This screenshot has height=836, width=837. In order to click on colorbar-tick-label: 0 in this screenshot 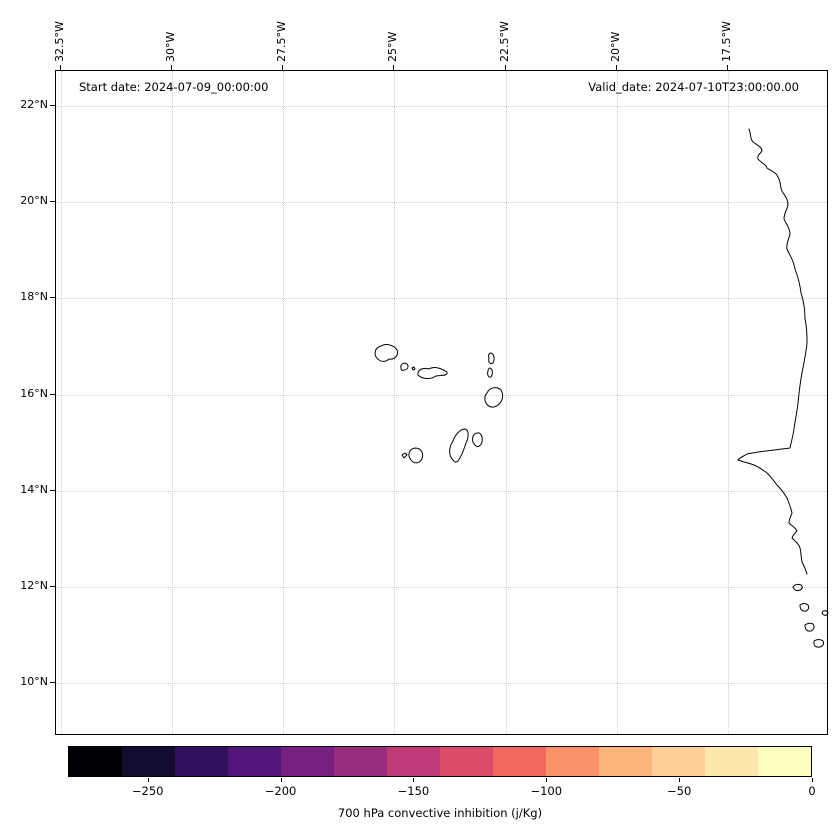, I will do `click(812, 791)`.